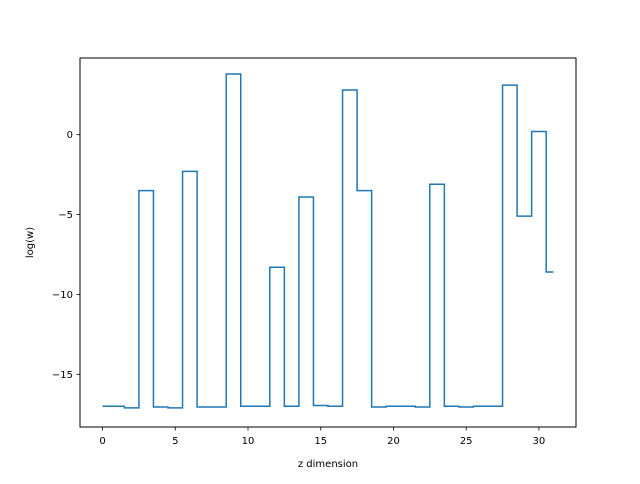  Describe the element at coordinates (70, 135) in the screenshot. I see `y-tick-label: 0` at that location.